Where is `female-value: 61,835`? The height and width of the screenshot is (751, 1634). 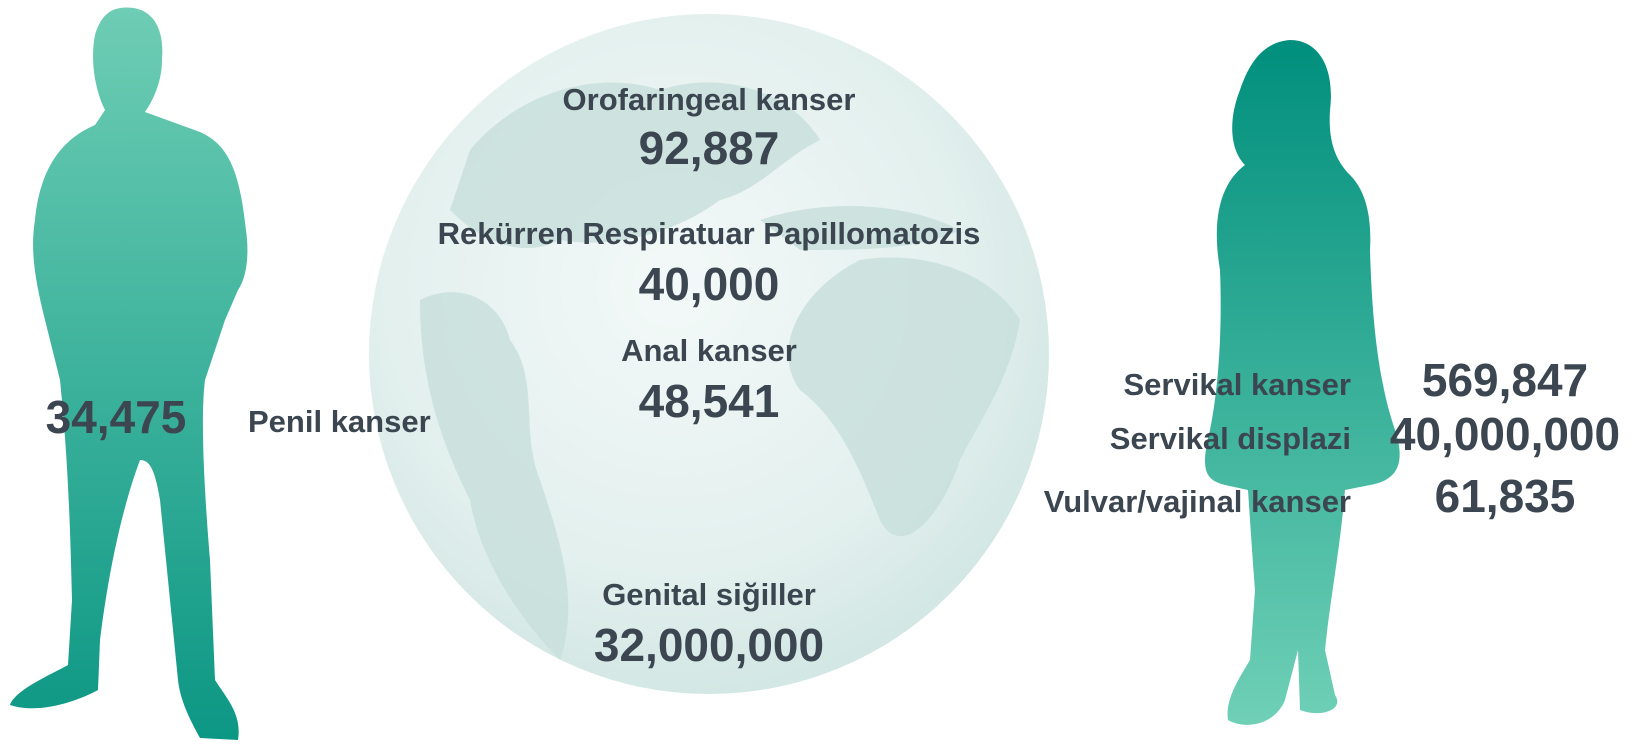
female-value: 61,835 is located at coordinates (1505, 496).